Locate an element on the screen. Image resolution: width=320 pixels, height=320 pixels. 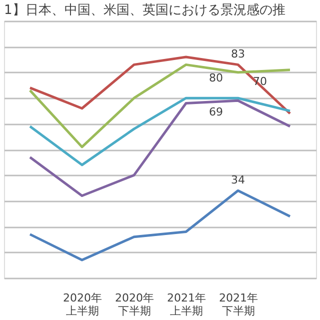
x-tick-label: 2021年下半期 is located at coordinates (238, 305).